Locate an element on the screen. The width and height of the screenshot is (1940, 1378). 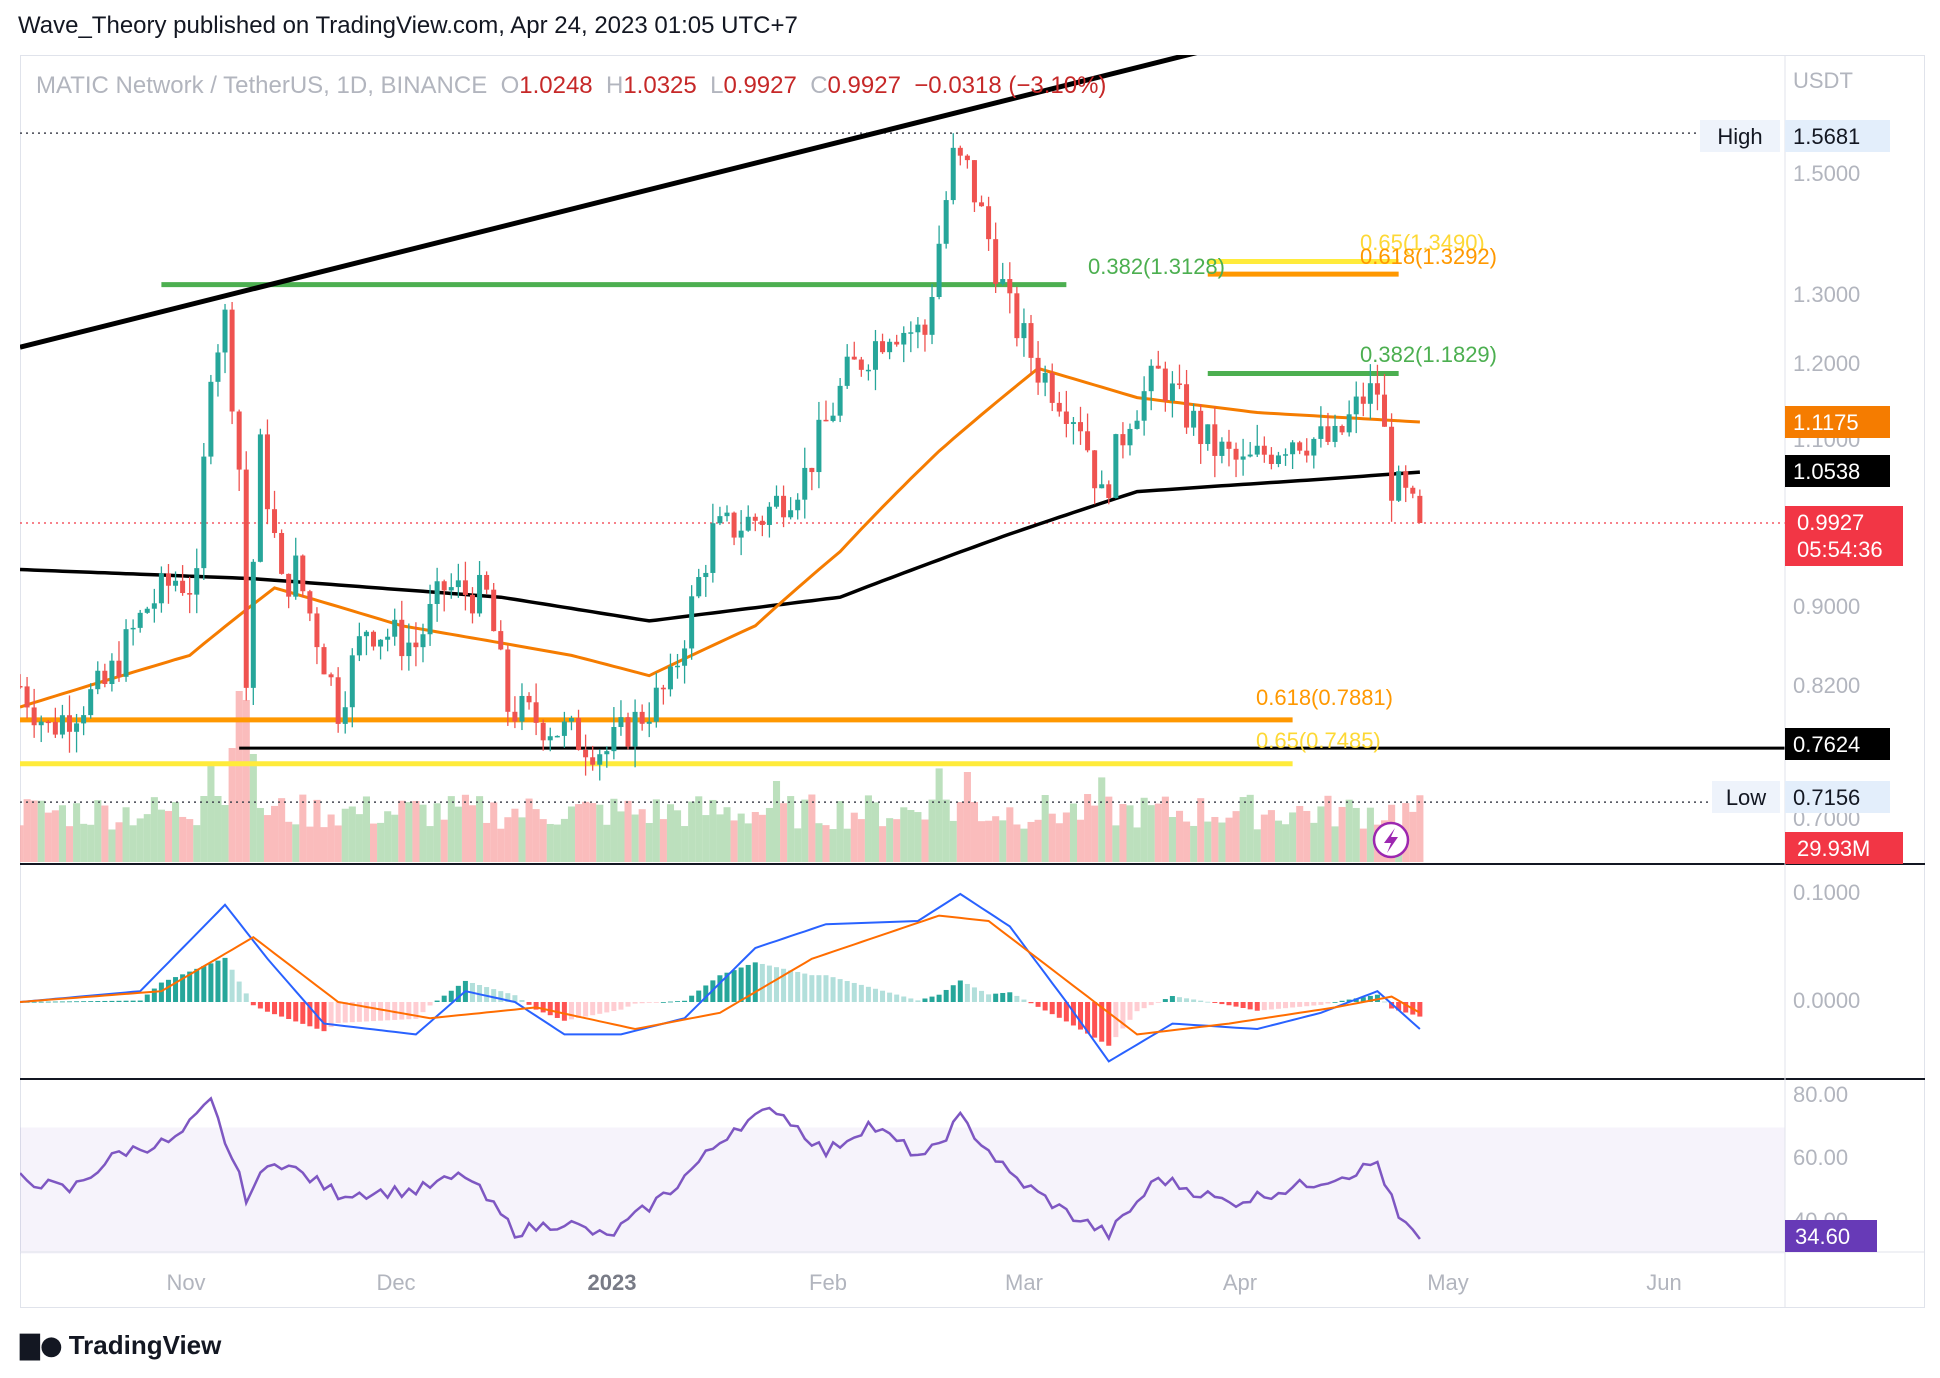
lightning-icon is located at coordinates (1391, 840).